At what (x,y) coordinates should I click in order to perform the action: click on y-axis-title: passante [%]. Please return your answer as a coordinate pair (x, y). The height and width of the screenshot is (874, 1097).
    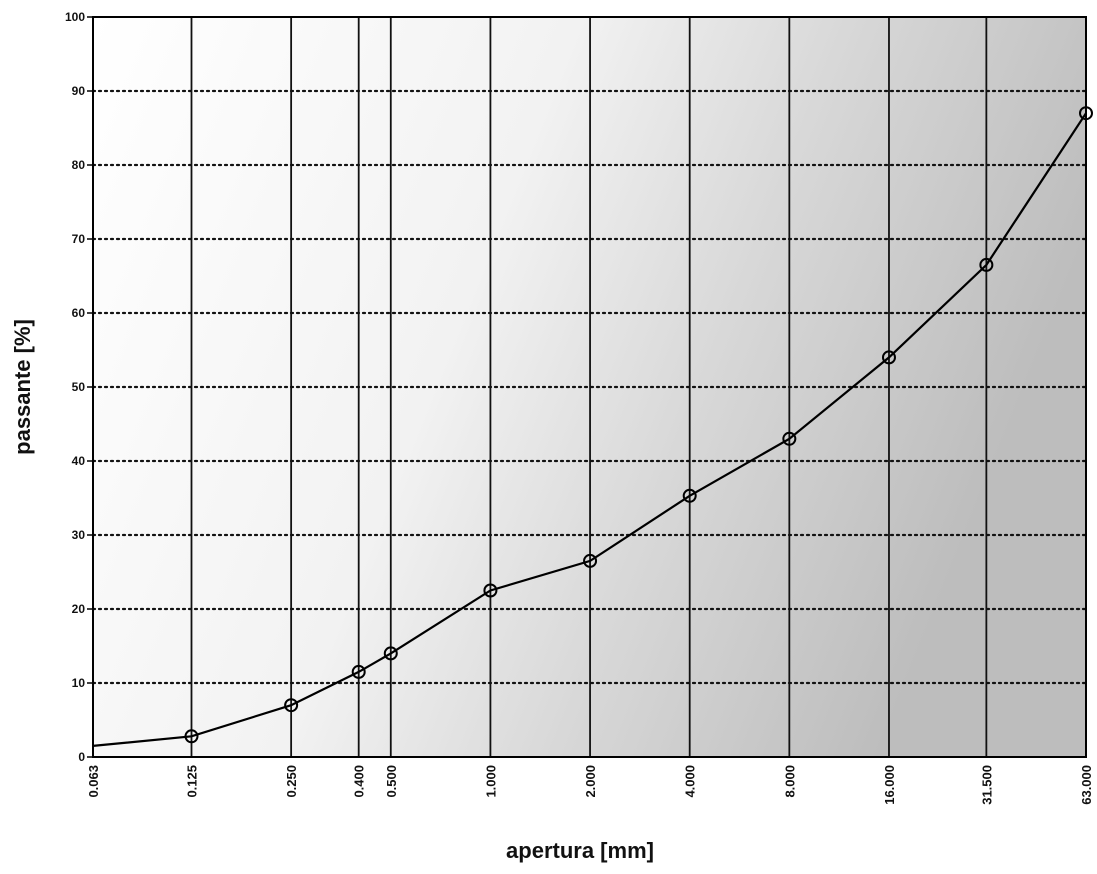
    Looking at the image, I should click on (22, 387).